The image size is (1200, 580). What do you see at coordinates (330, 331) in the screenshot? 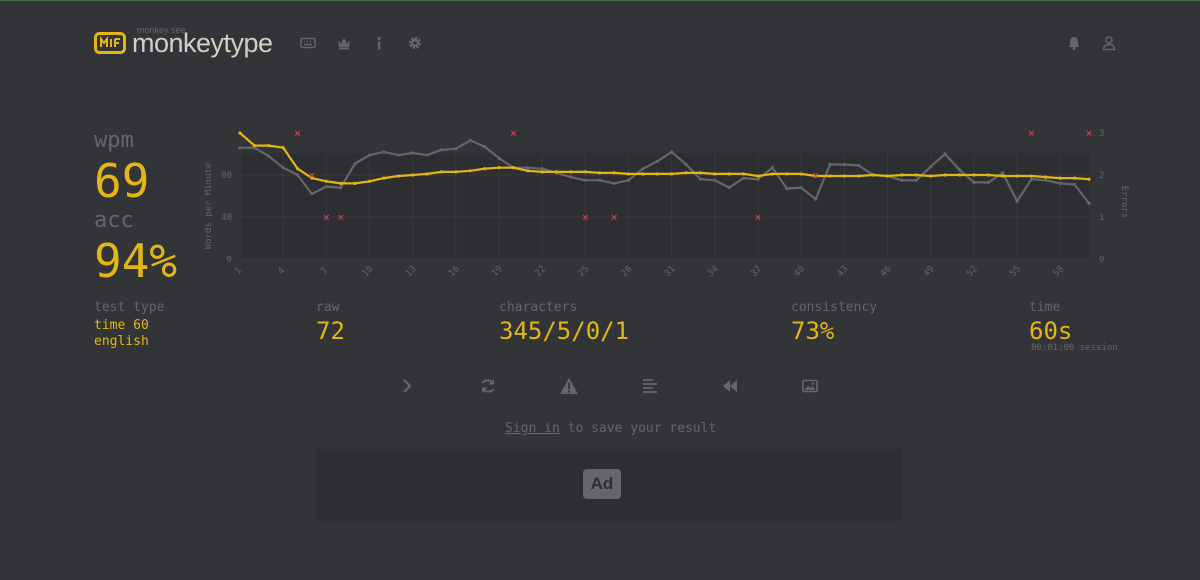
I see `raw-value: 72` at bounding box center [330, 331].